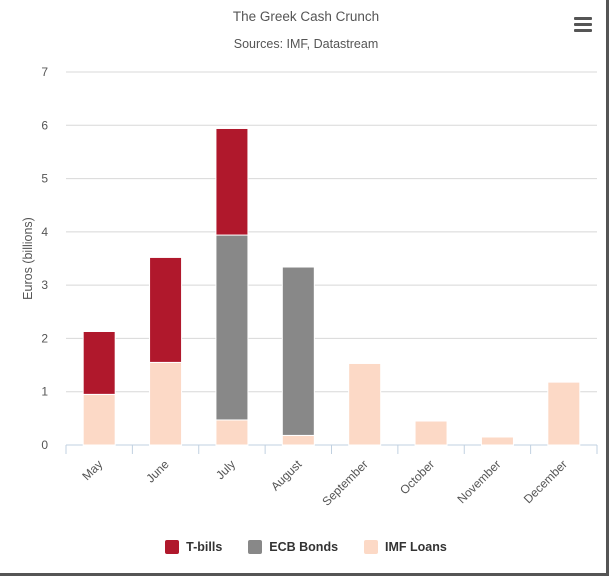  I want to click on legend-swatch-ecb-bonds, so click(255, 547).